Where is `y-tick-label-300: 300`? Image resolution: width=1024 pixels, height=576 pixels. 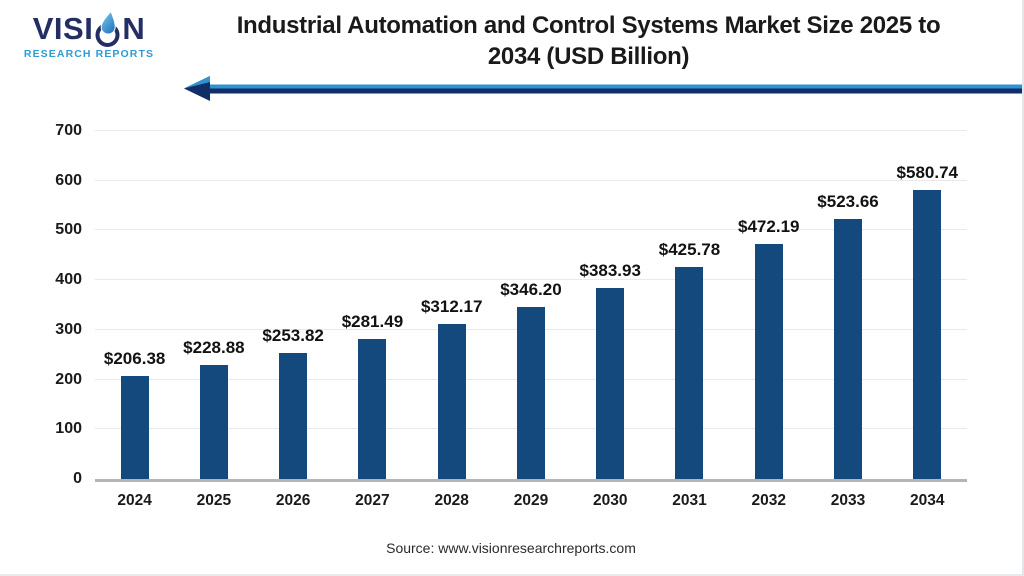 y-tick-label-300: 300 is located at coordinates (68, 329).